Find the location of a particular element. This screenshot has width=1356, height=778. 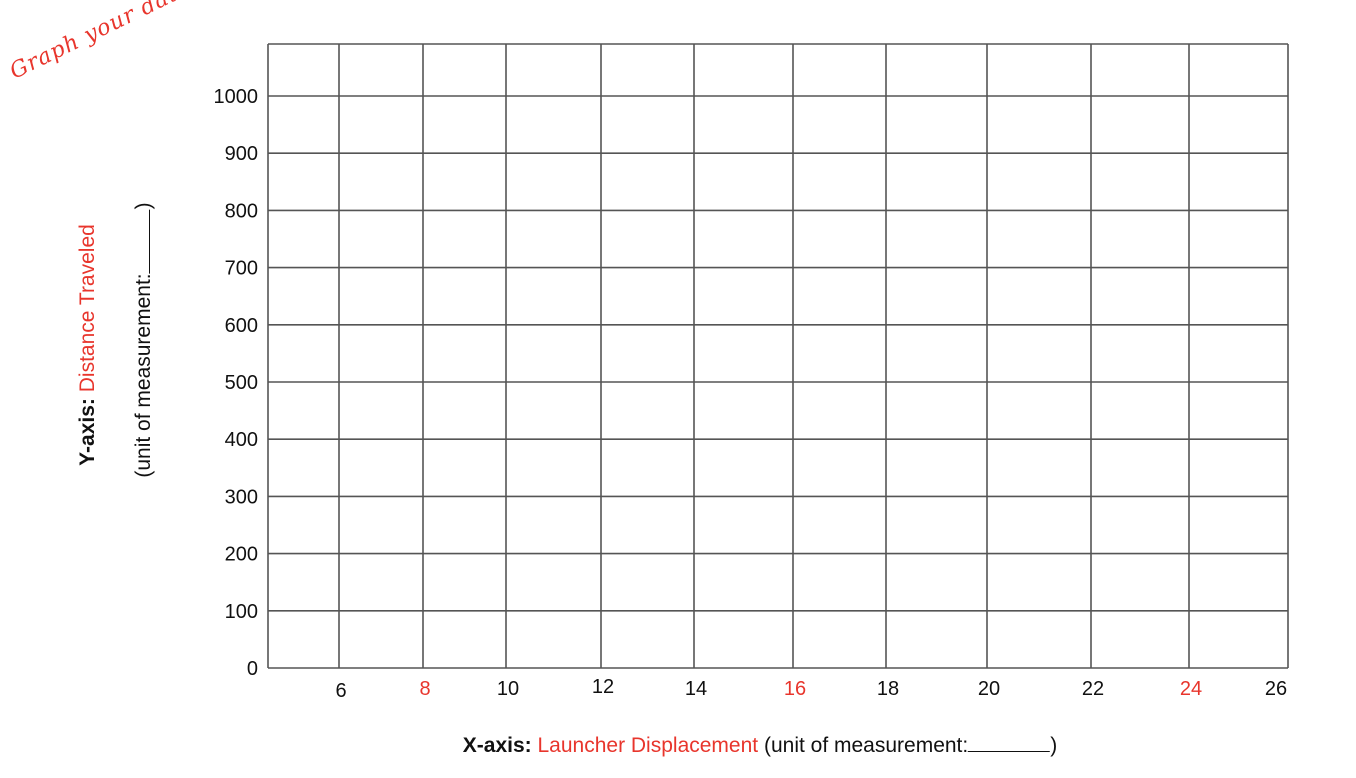

x-tick-6: 6 is located at coordinates (340, 691).